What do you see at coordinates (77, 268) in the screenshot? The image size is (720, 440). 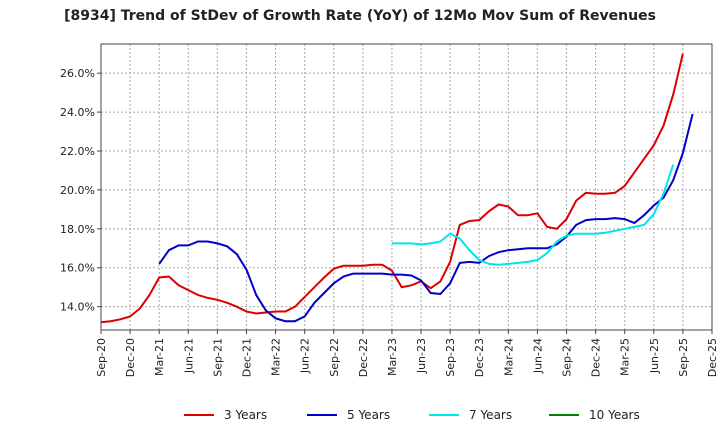 I see `y-tick-label: 16.0%` at bounding box center [77, 268].